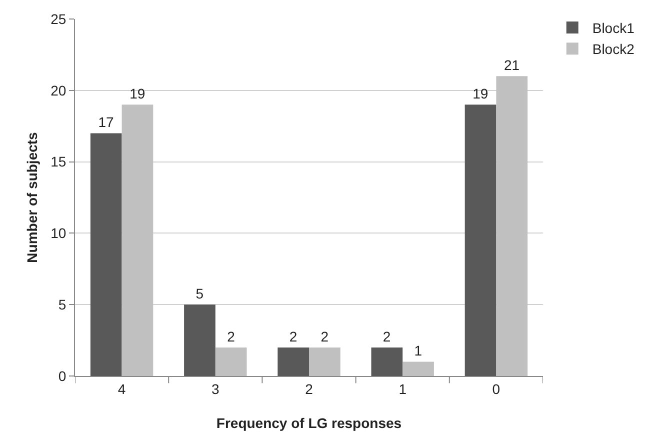 Image resolution: width=652 pixels, height=446 pixels. I want to click on x-tick-label: 2, so click(309, 388).